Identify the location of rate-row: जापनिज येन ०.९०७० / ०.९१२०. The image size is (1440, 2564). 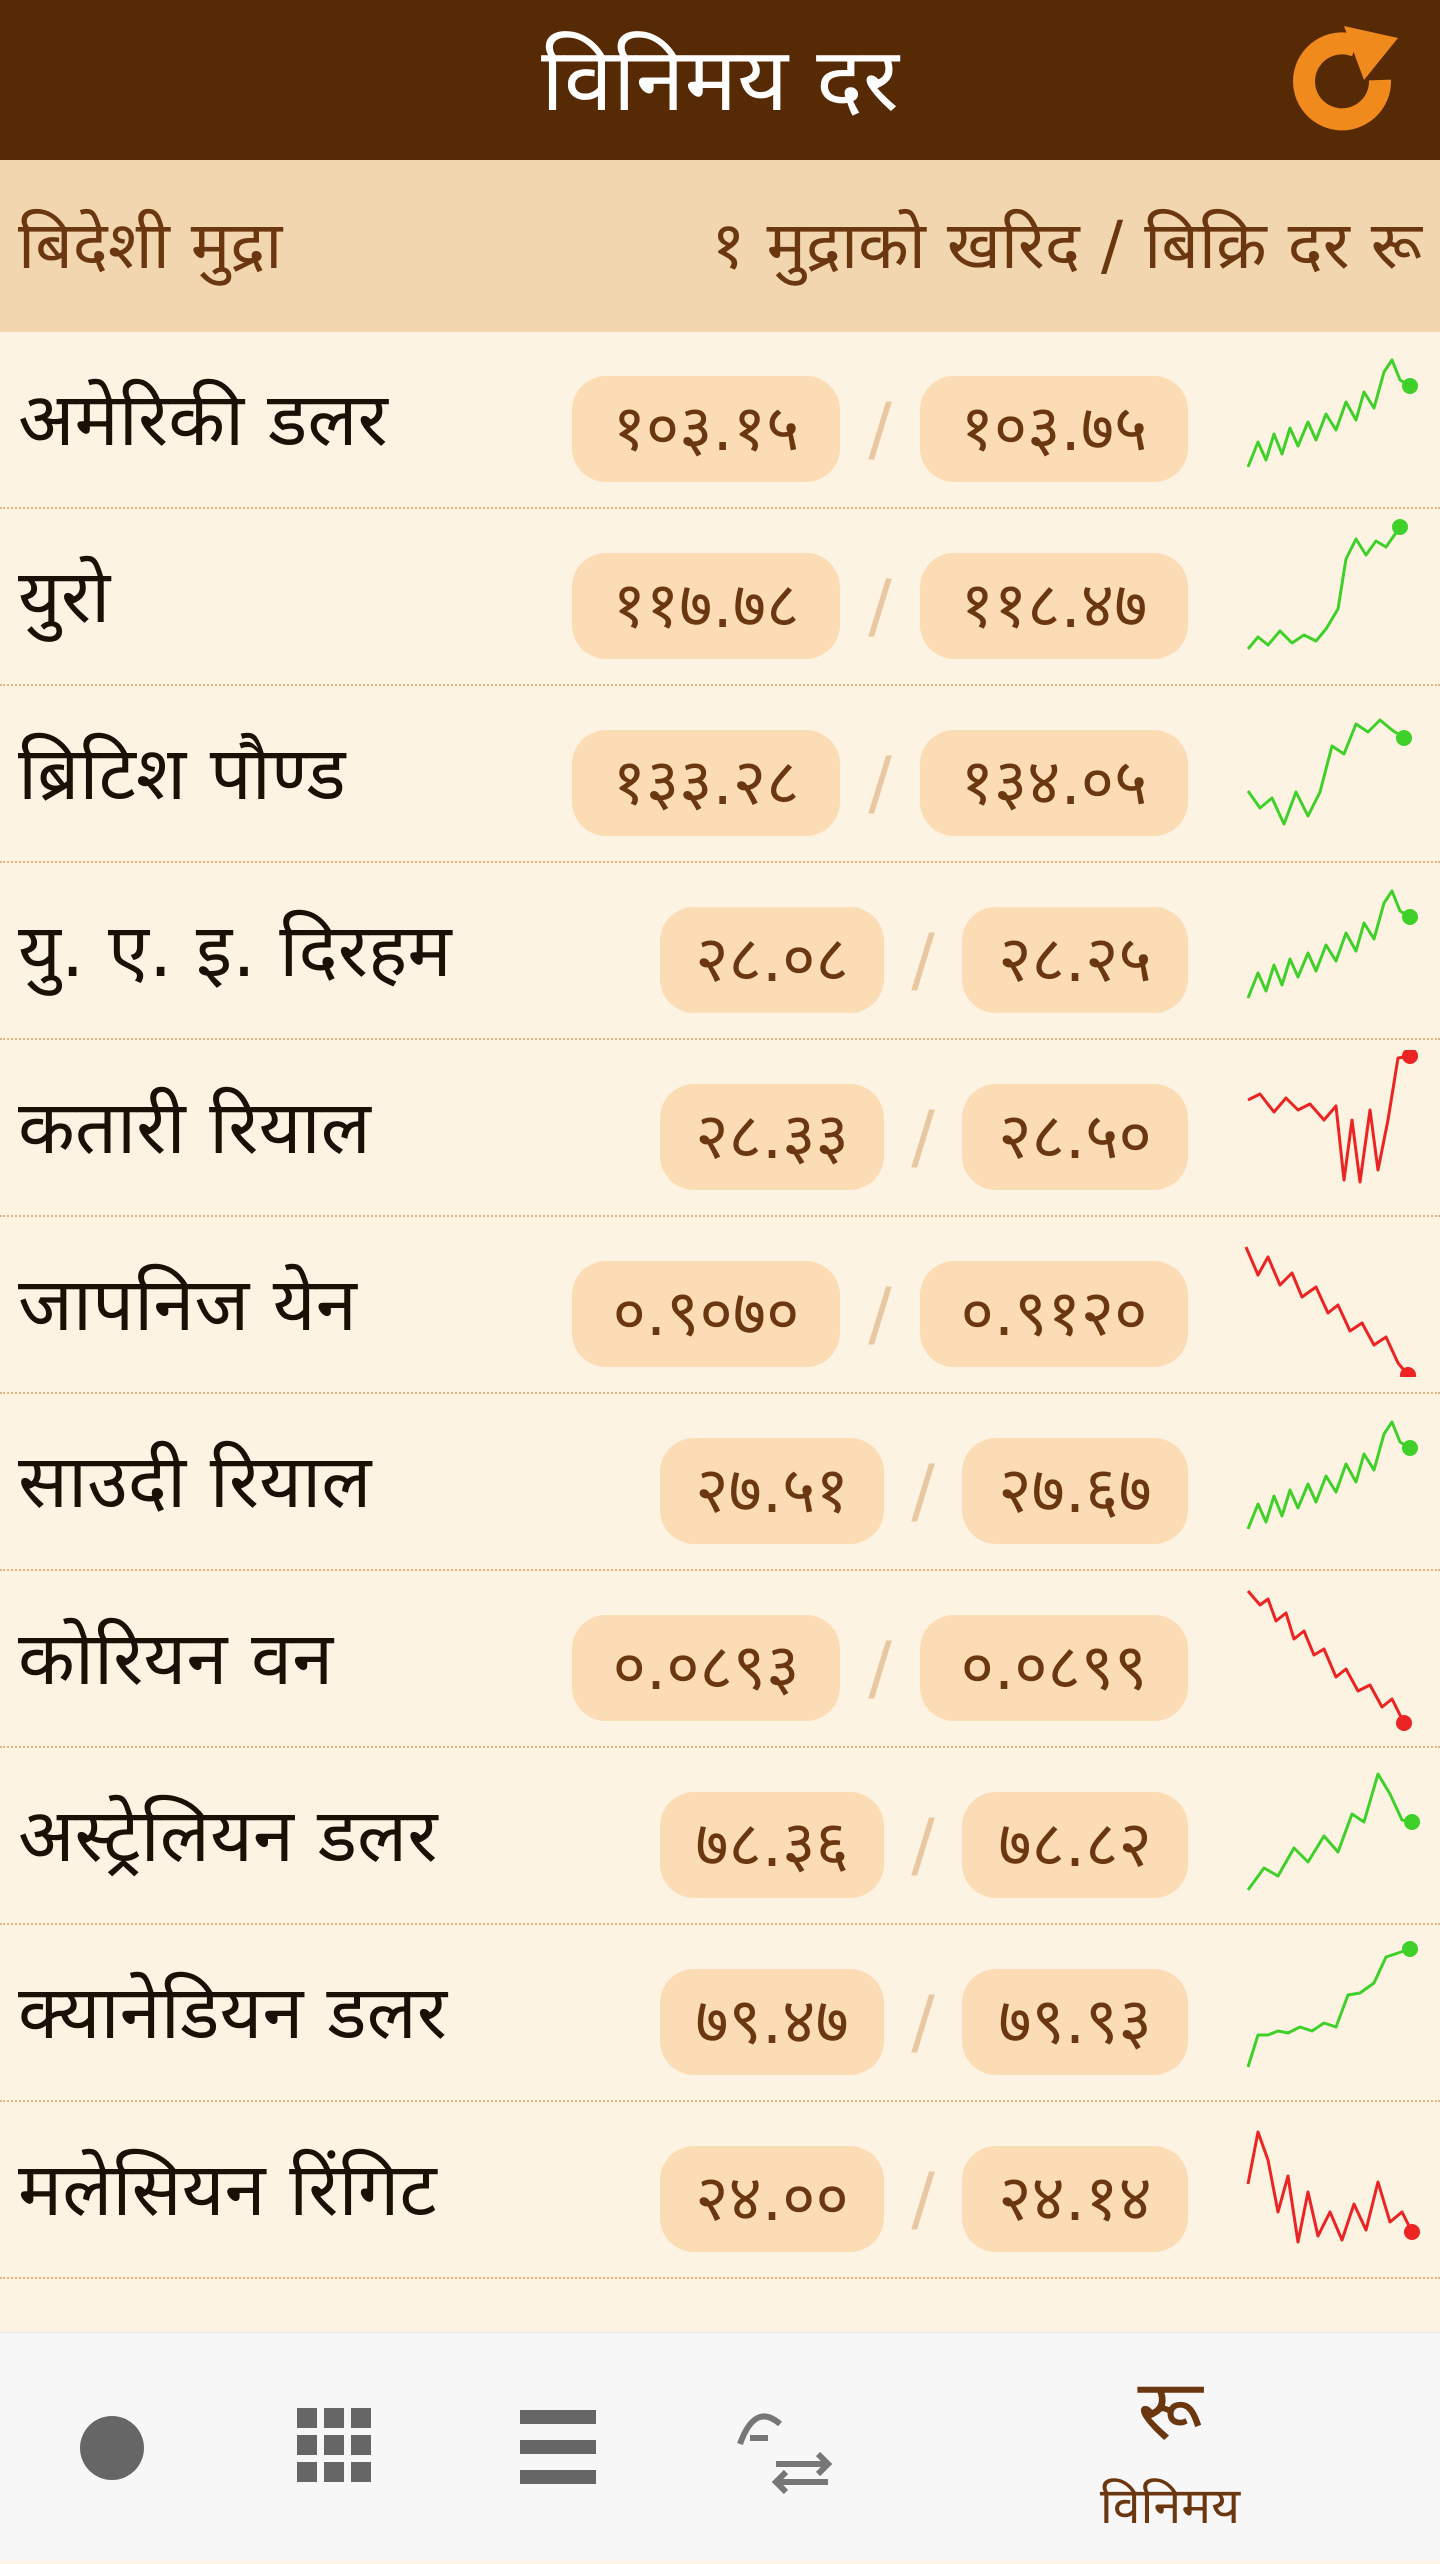
(720, 1305).